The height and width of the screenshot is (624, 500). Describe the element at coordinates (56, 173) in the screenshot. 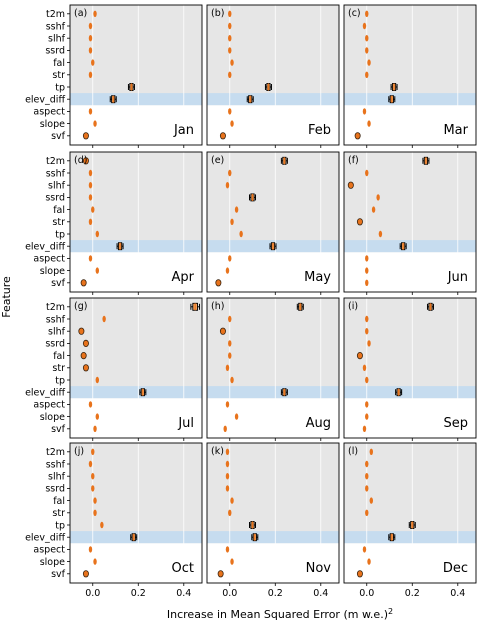

I see `feature-label-sshf: sshf` at that location.